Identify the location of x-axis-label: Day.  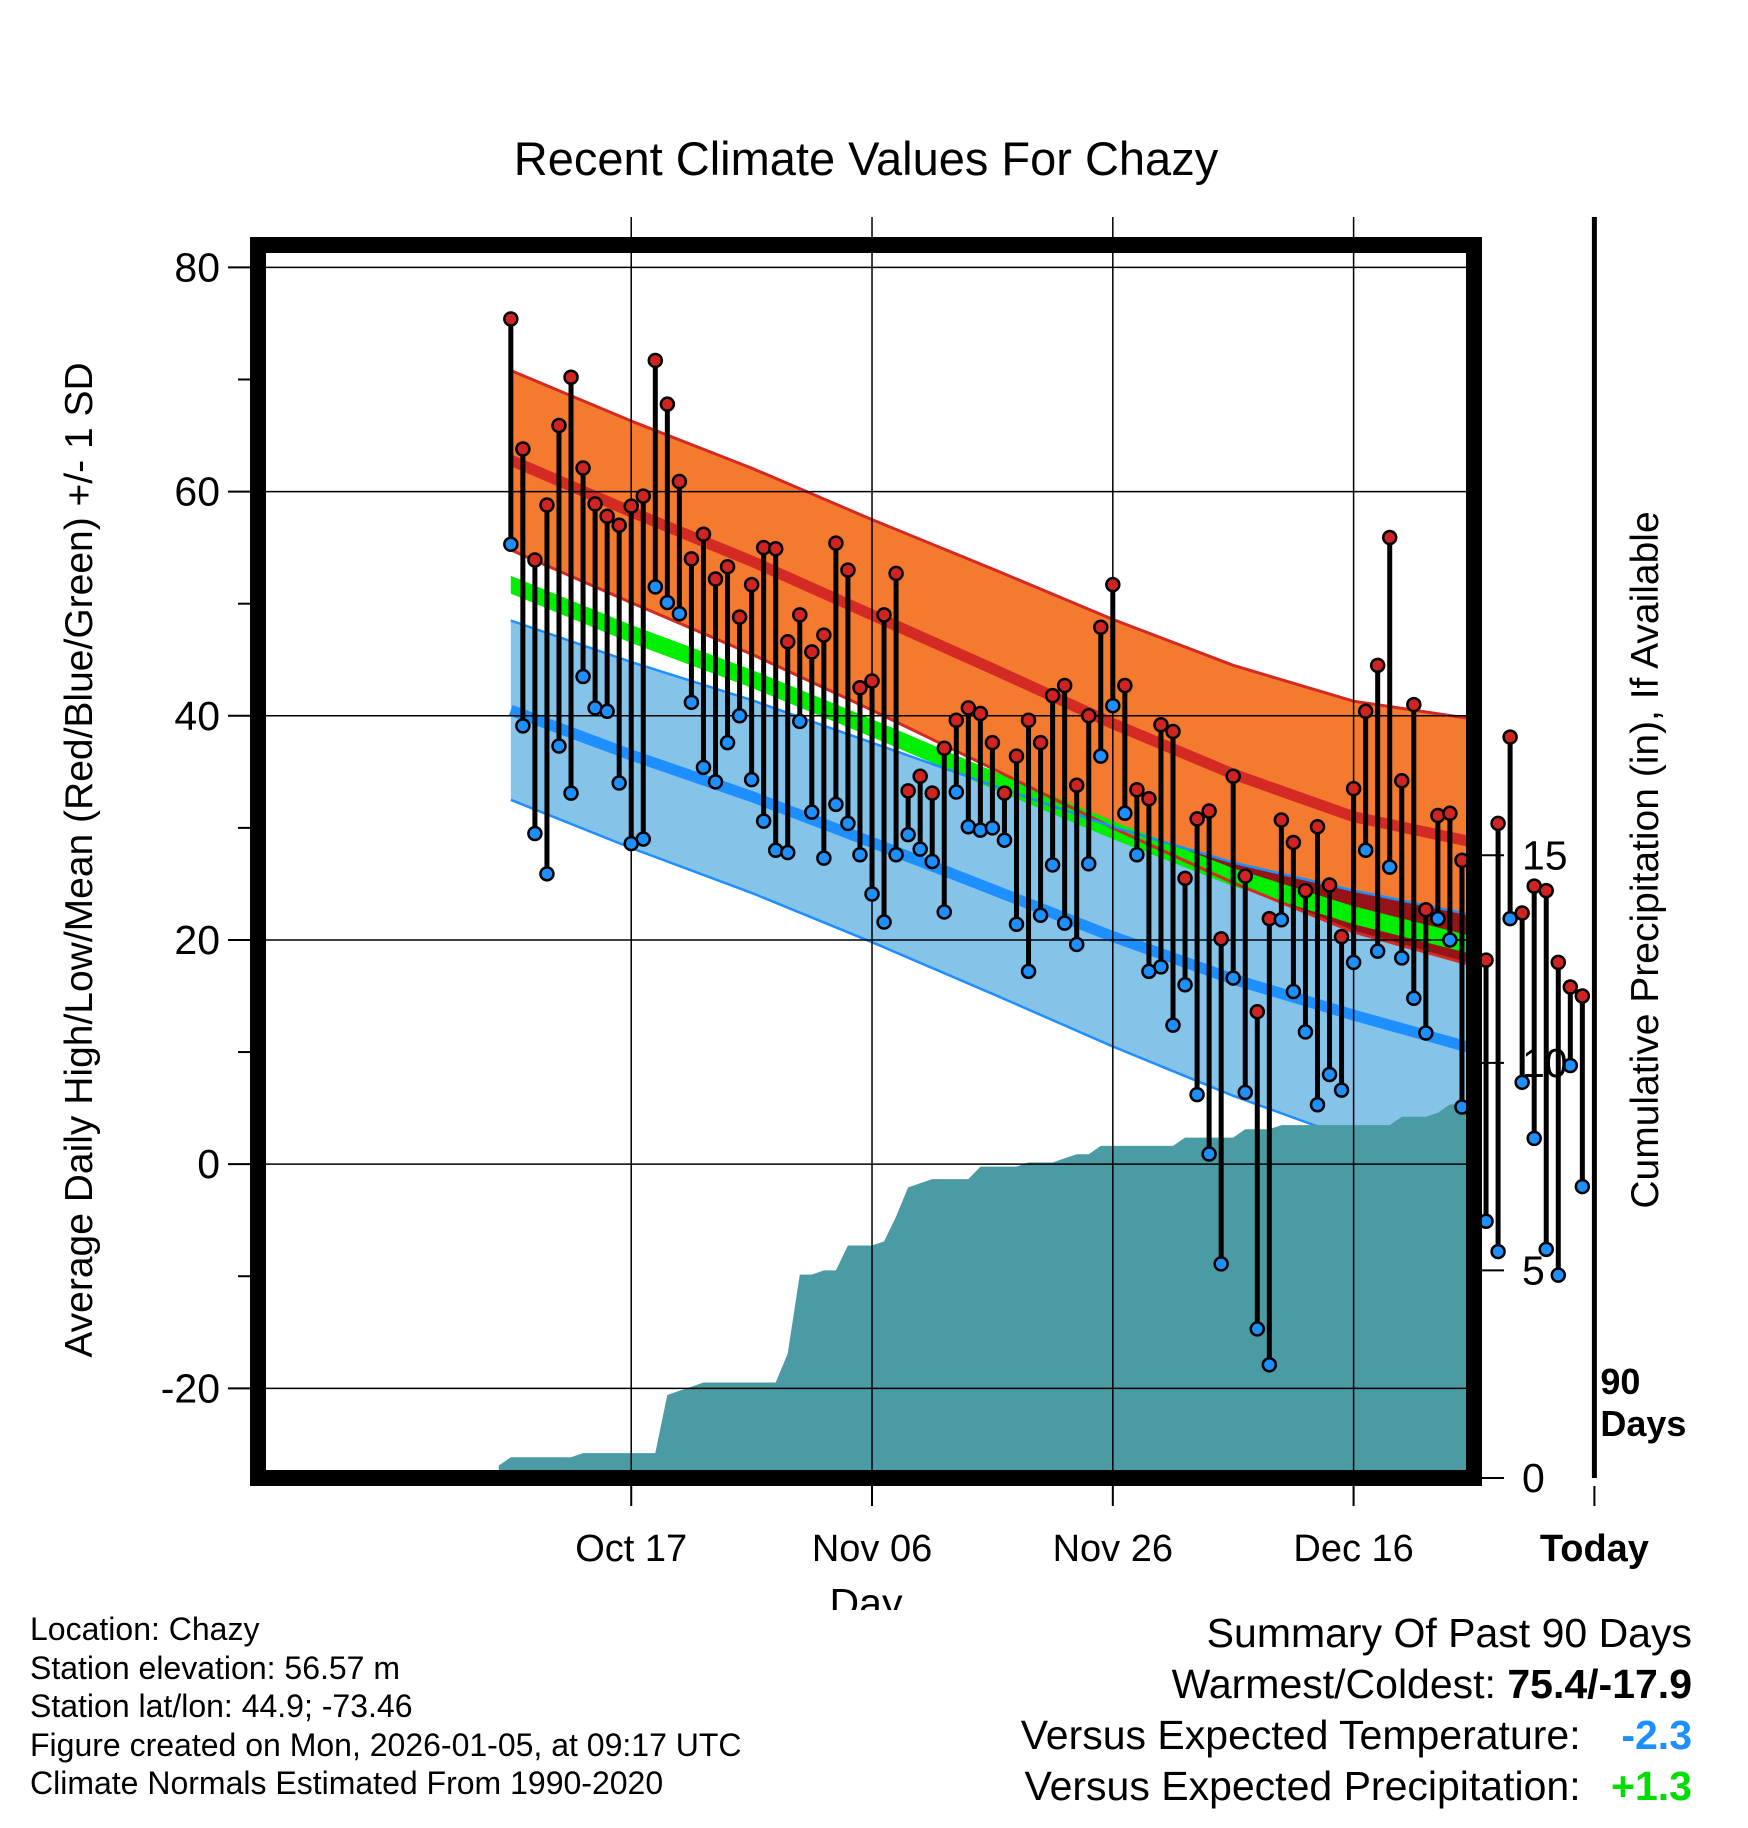
(866, 1595).